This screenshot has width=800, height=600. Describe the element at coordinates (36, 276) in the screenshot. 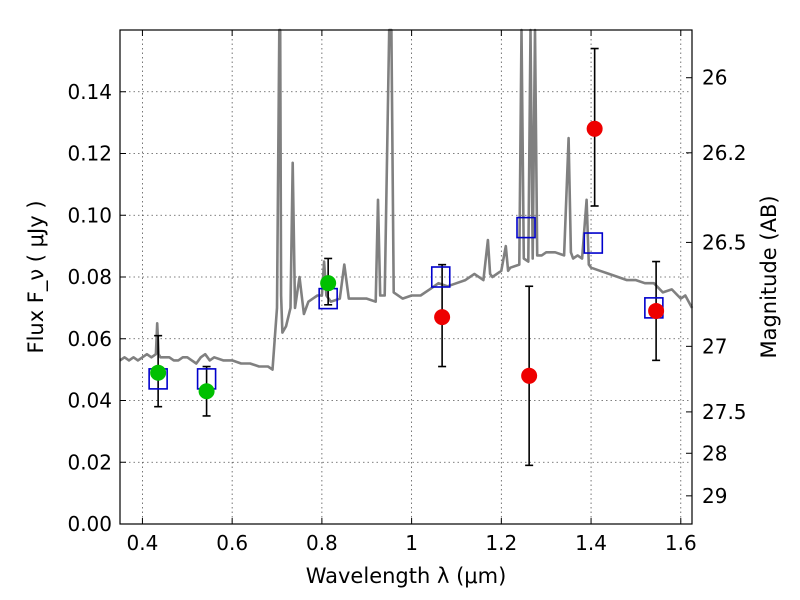

I see `y-axis-label: Flux F_ν ( μJy )` at that location.